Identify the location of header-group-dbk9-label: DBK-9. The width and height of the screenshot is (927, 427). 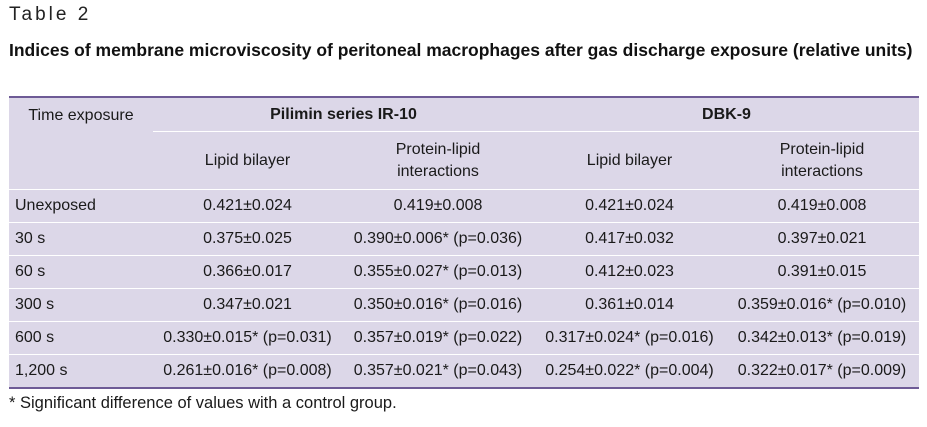
(726, 114).